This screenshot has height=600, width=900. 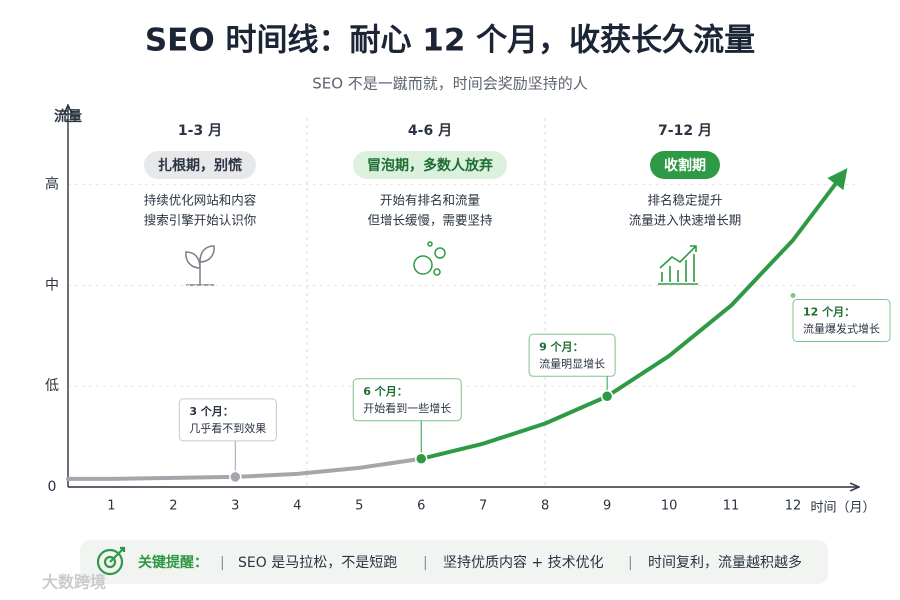 What do you see at coordinates (317, 563) in the screenshot?
I see `footer-item: SEO 是马拉松，不是短跑` at bounding box center [317, 563].